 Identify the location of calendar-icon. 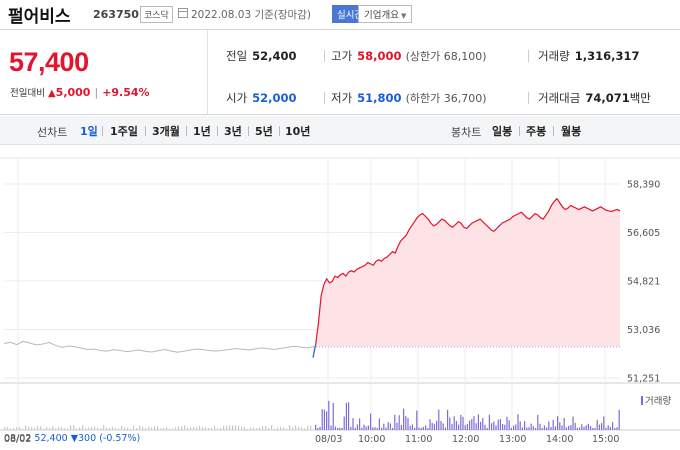
(183, 13).